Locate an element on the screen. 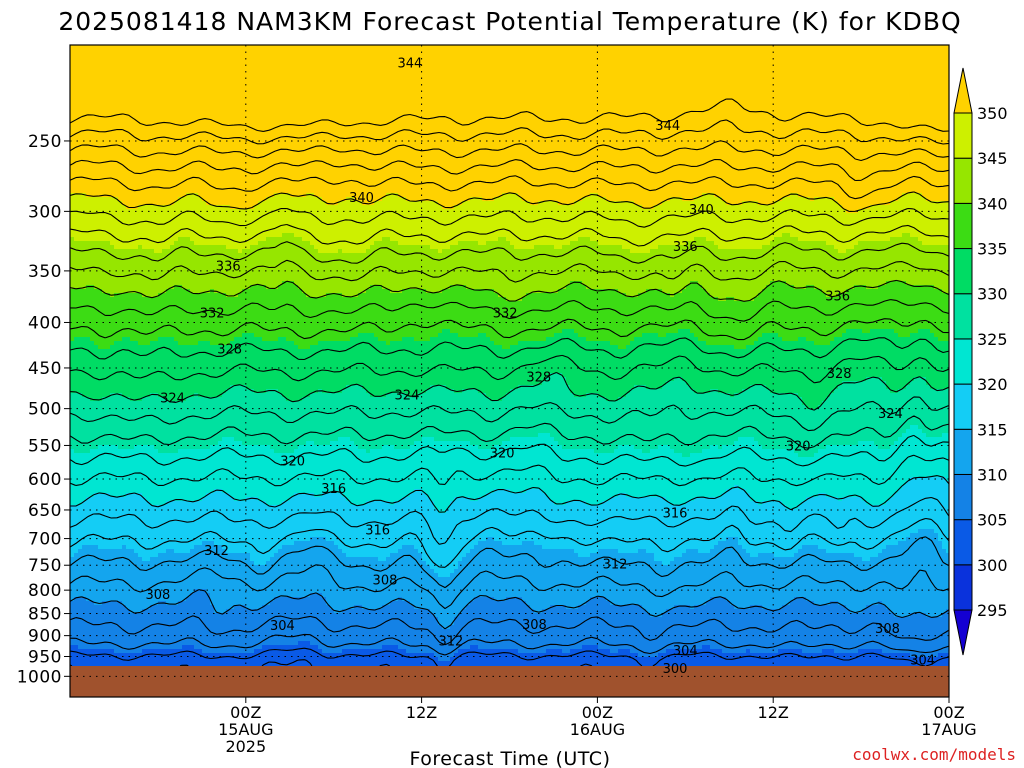 The height and width of the screenshot is (768, 1024). colorbar-box is located at coordinates (963, 271).